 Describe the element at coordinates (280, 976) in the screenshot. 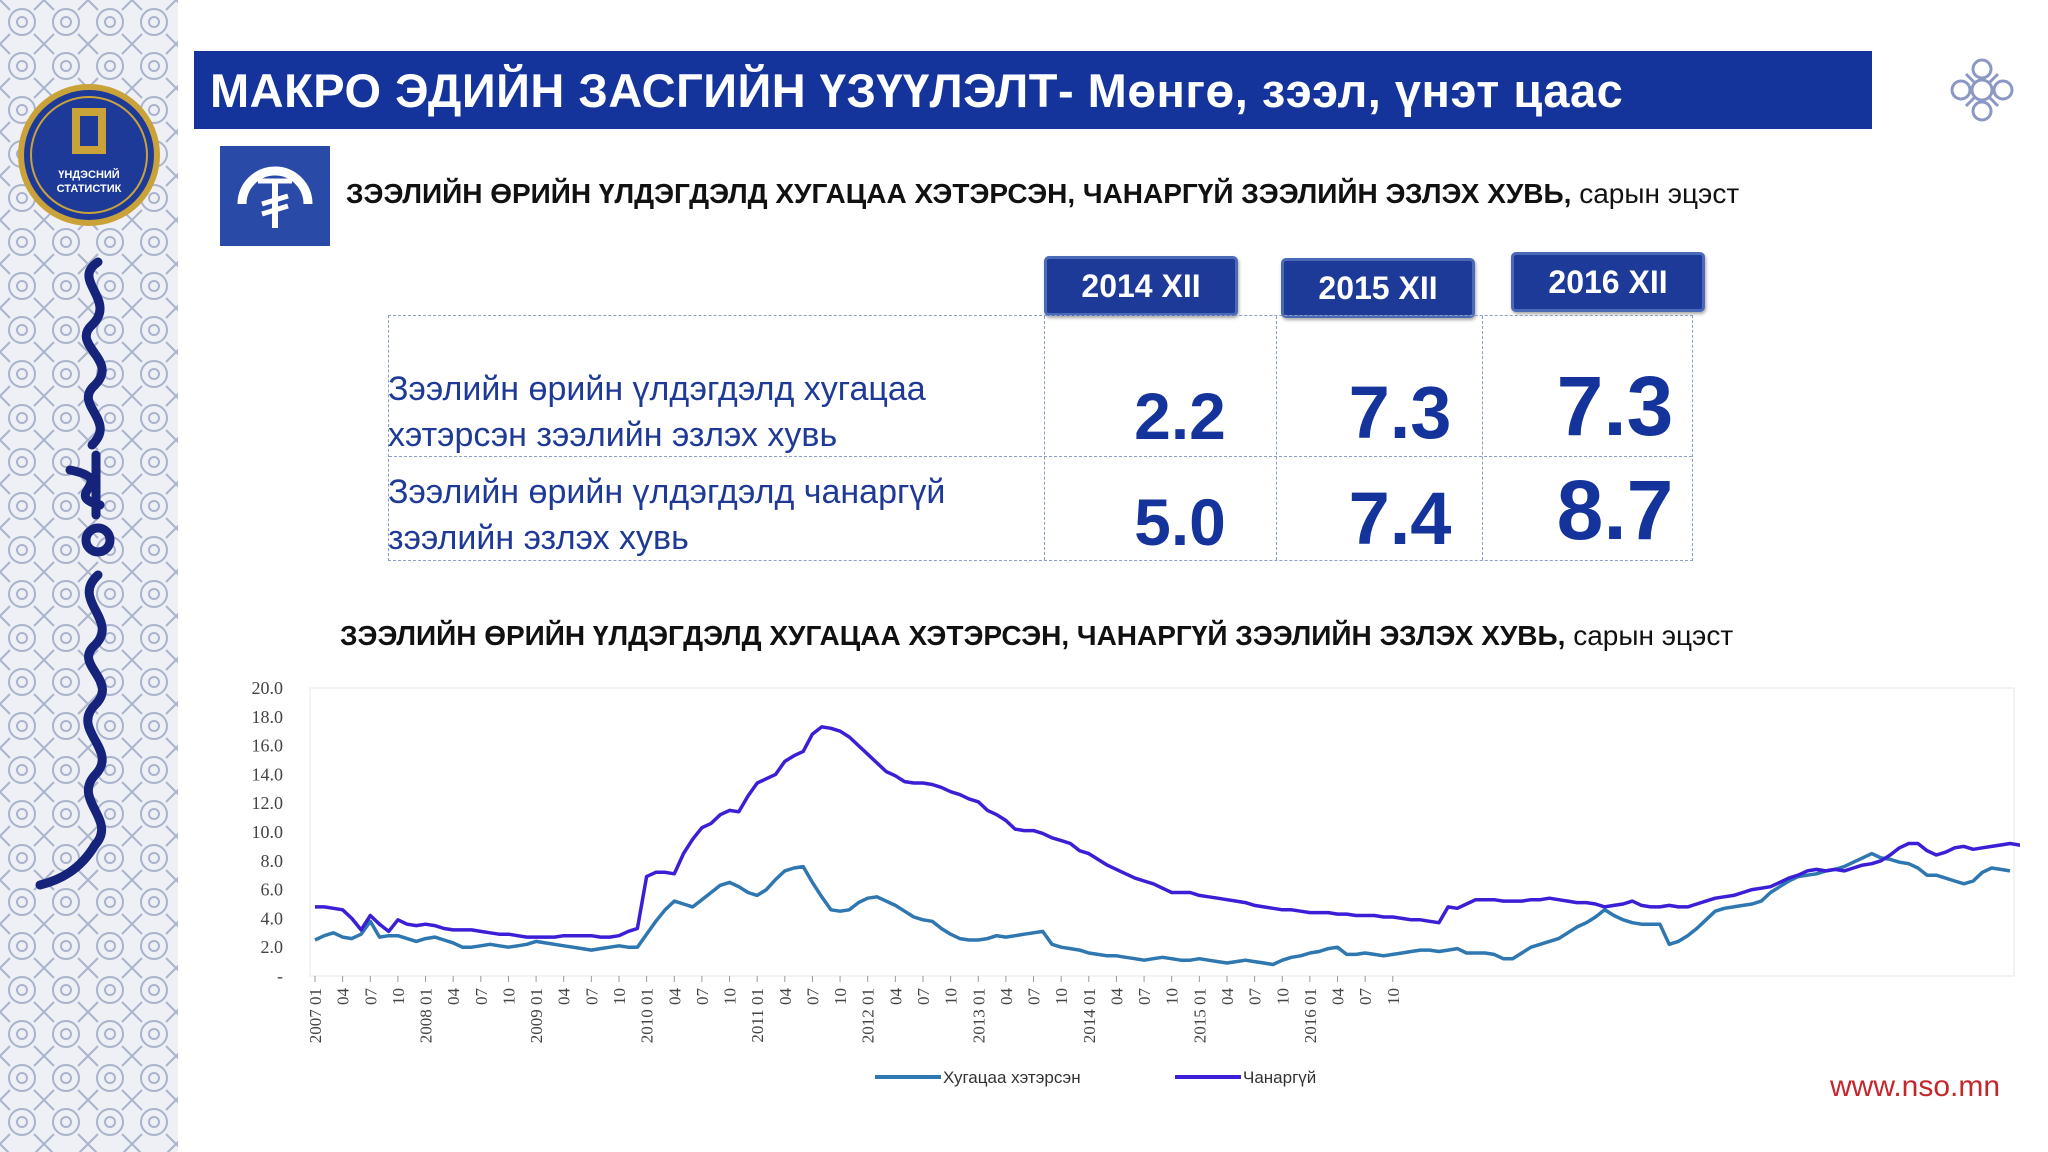

I see `y-tick-label: -` at that location.